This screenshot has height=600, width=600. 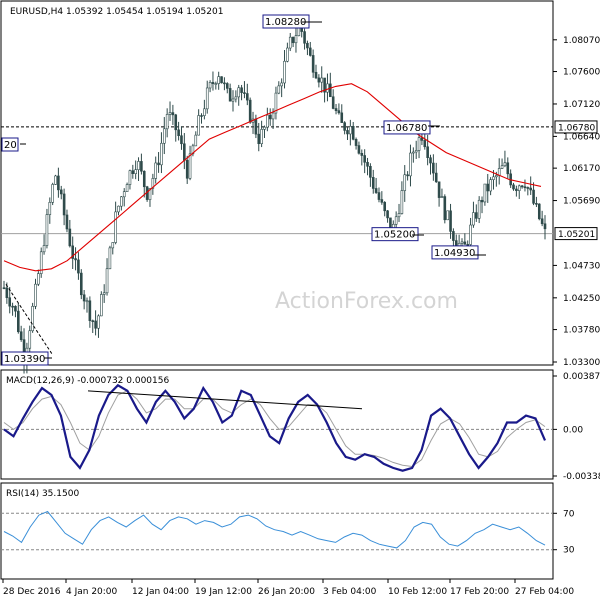 What do you see at coordinates (581, 363) in the screenshot?
I see `price-tick-label: 1.03300` at bounding box center [581, 363].